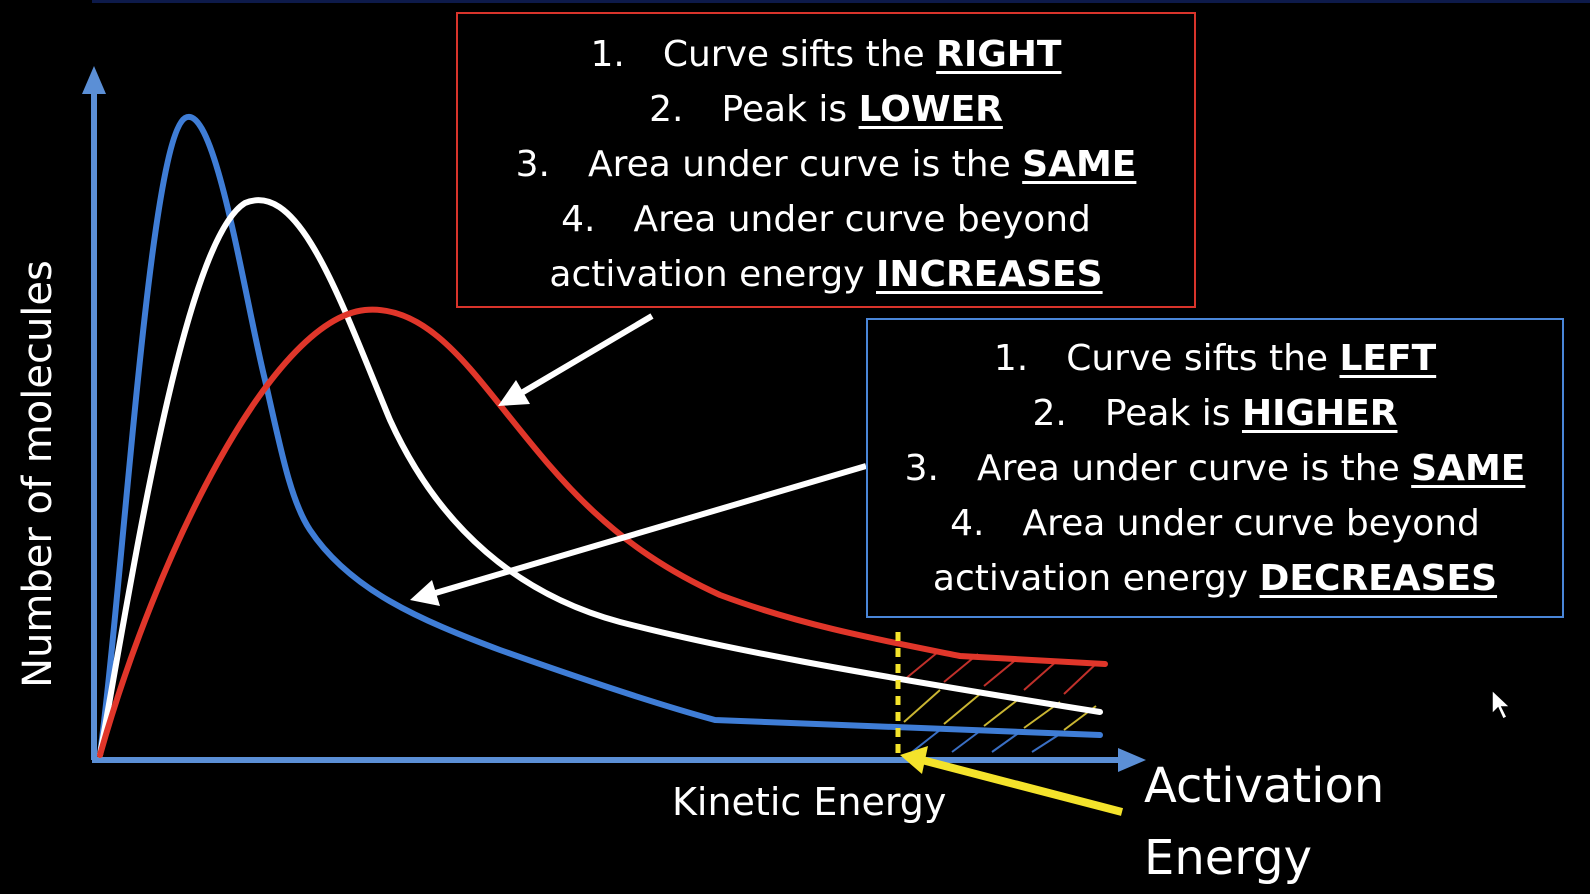 The height and width of the screenshot is (894, 1590). Describe the element at coordinates (1173, 413) in the screenshot. I see `blue-box-text-2: Peak is` at that location.